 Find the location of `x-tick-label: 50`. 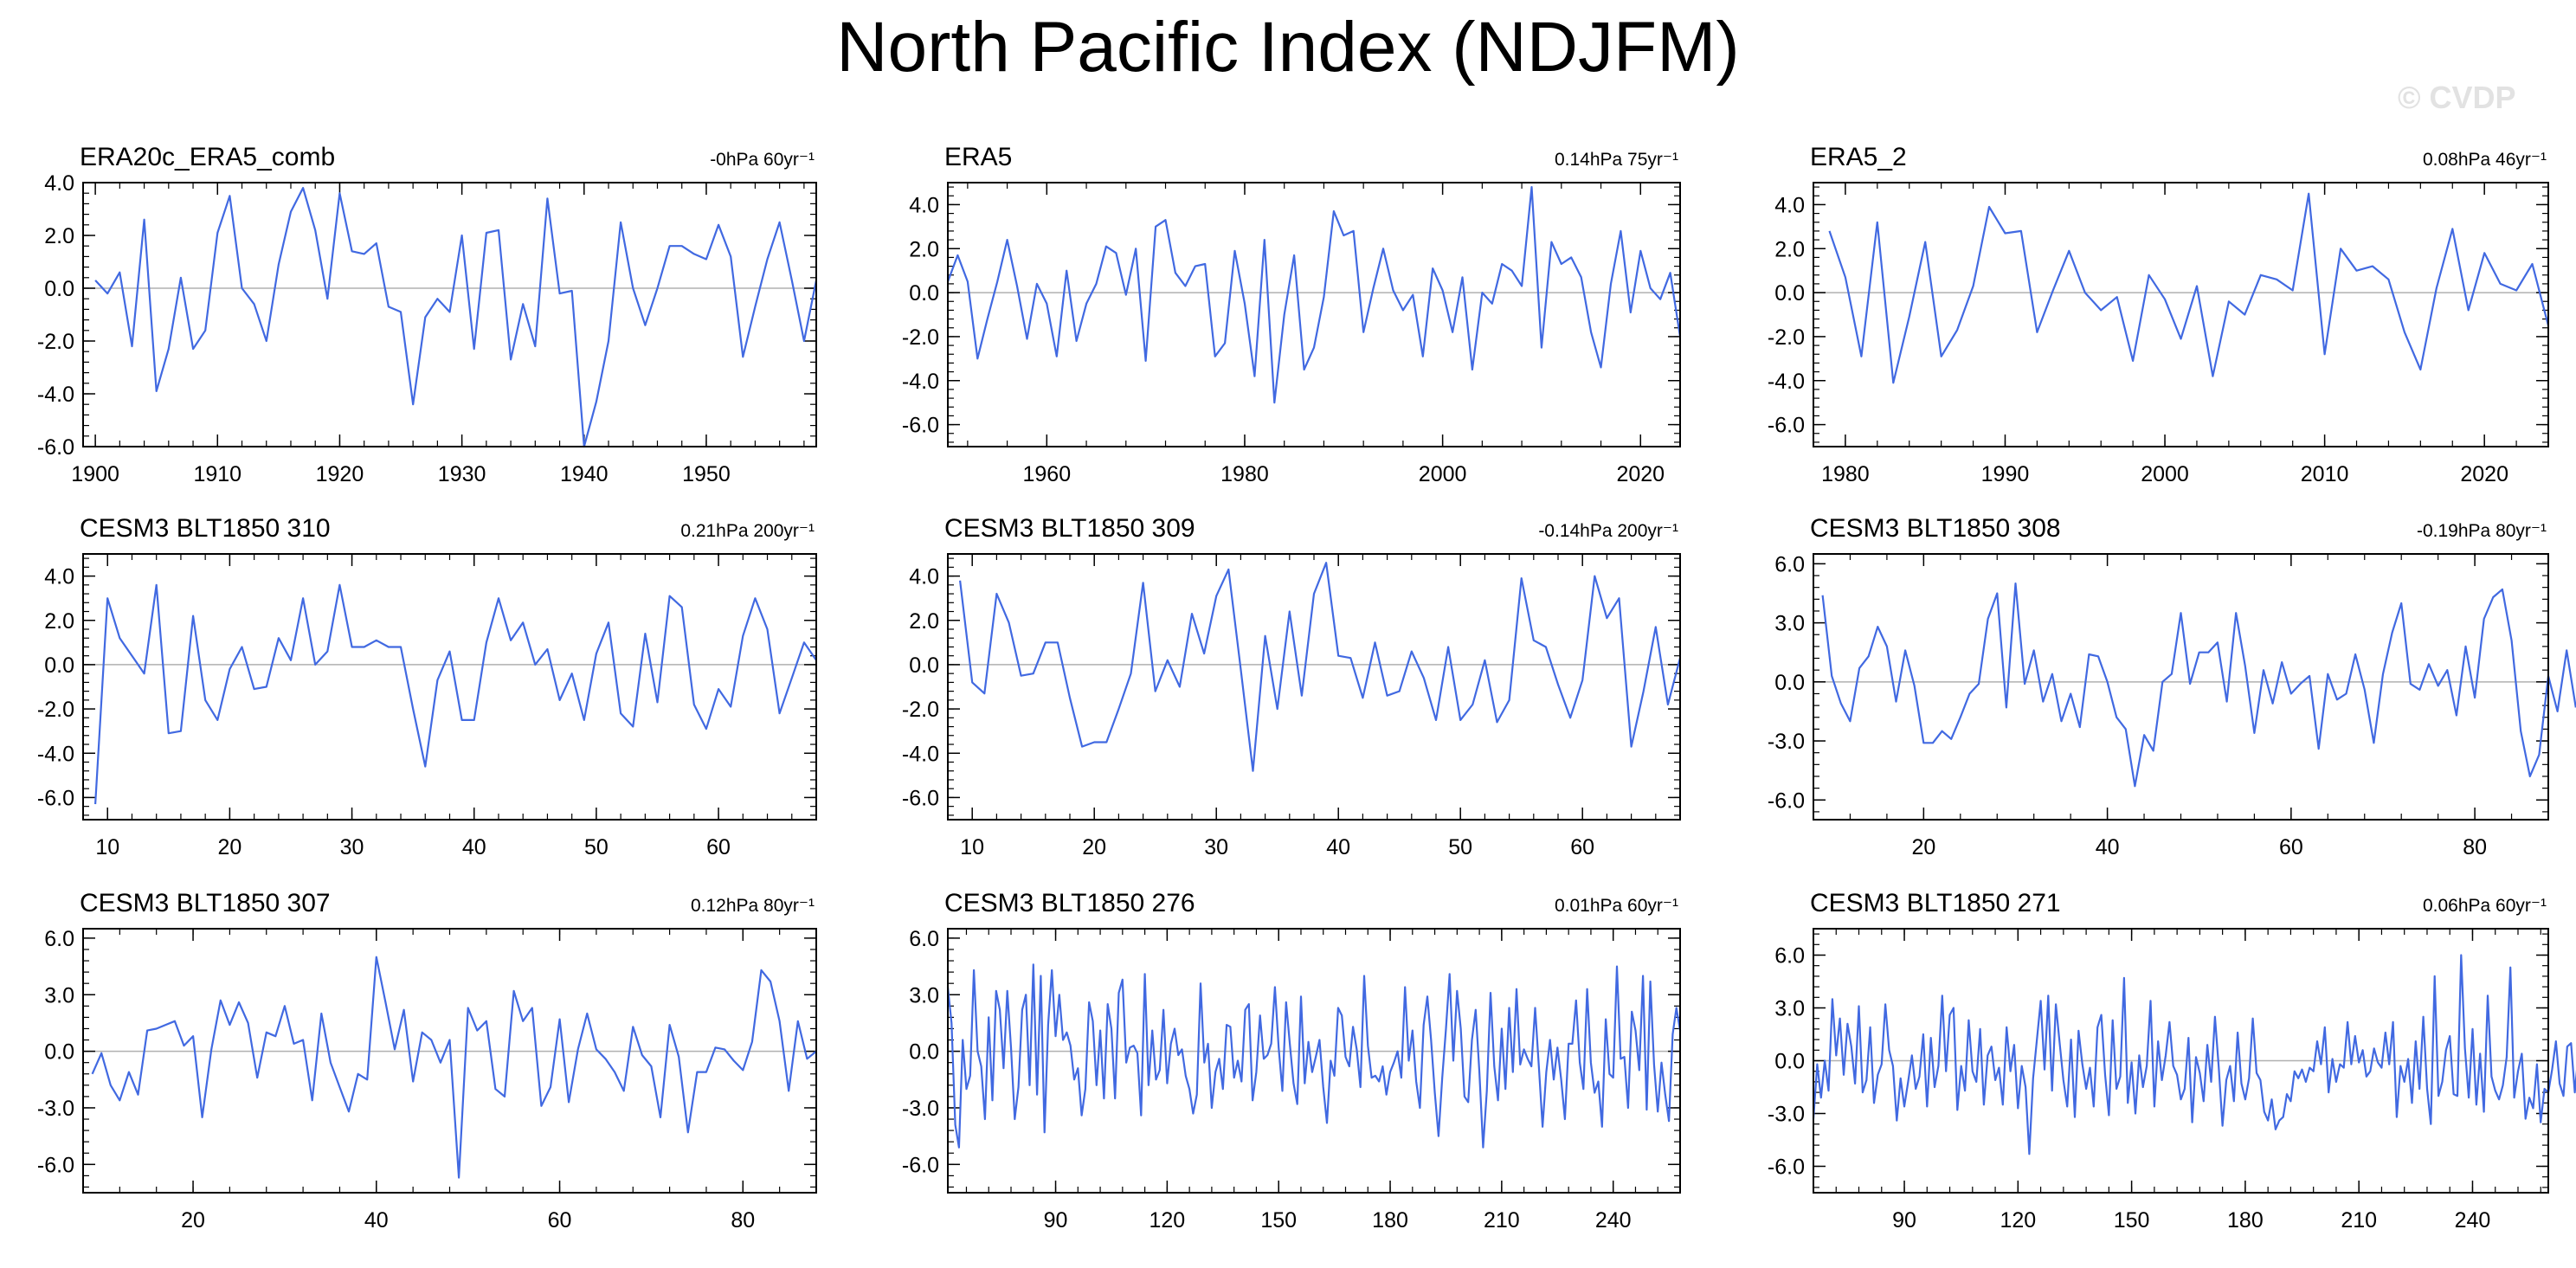

x-tick-label: 50 is located at coordinates (596, 847).